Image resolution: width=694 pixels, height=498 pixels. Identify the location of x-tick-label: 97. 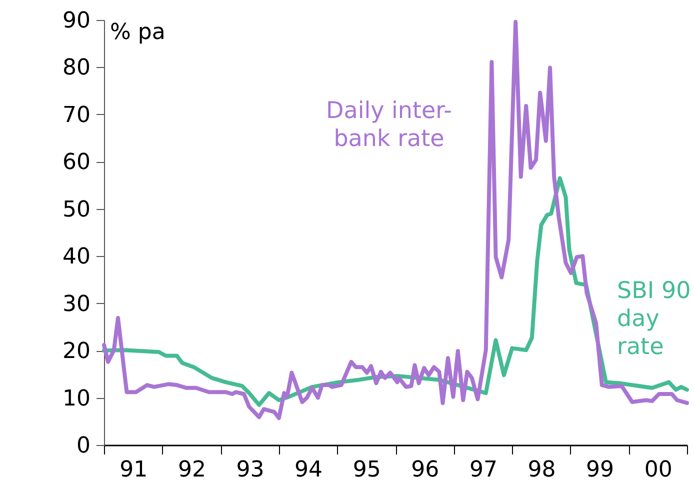
(483, 470).